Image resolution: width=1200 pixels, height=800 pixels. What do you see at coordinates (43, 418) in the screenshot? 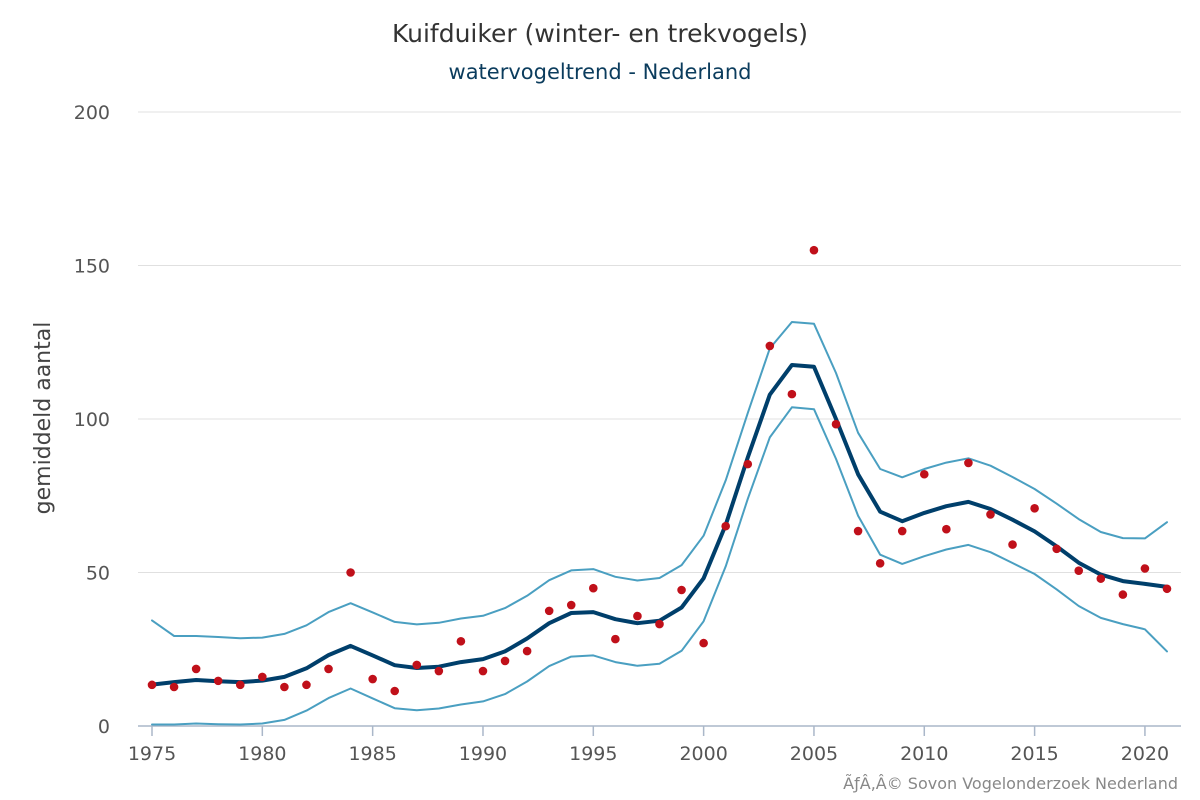
I see `y-axis-label: gemiddeld aantal` at bounding box center [43, 418].